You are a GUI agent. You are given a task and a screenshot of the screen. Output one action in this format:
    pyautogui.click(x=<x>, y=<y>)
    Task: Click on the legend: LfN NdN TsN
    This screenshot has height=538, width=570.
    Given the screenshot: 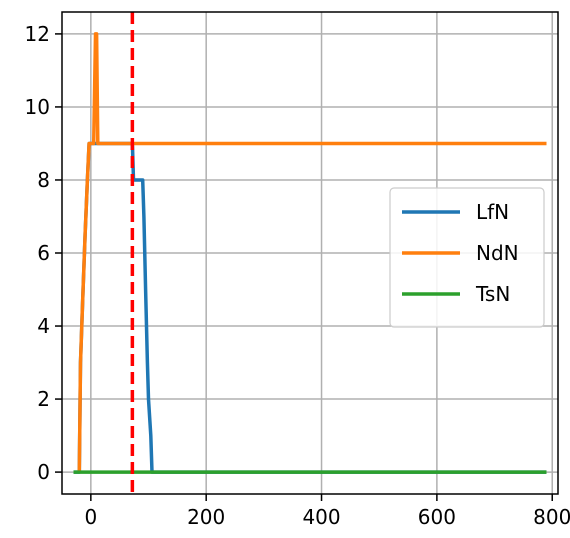 What is the action you would take?
    pyautogui.click(x=467, y=257)
    